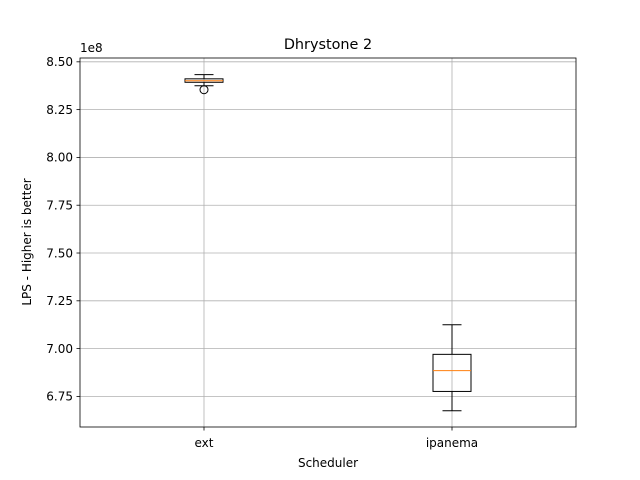  Describe the element at coordinates (204, 84) in the screenshot. I see `box-ext` at that location.